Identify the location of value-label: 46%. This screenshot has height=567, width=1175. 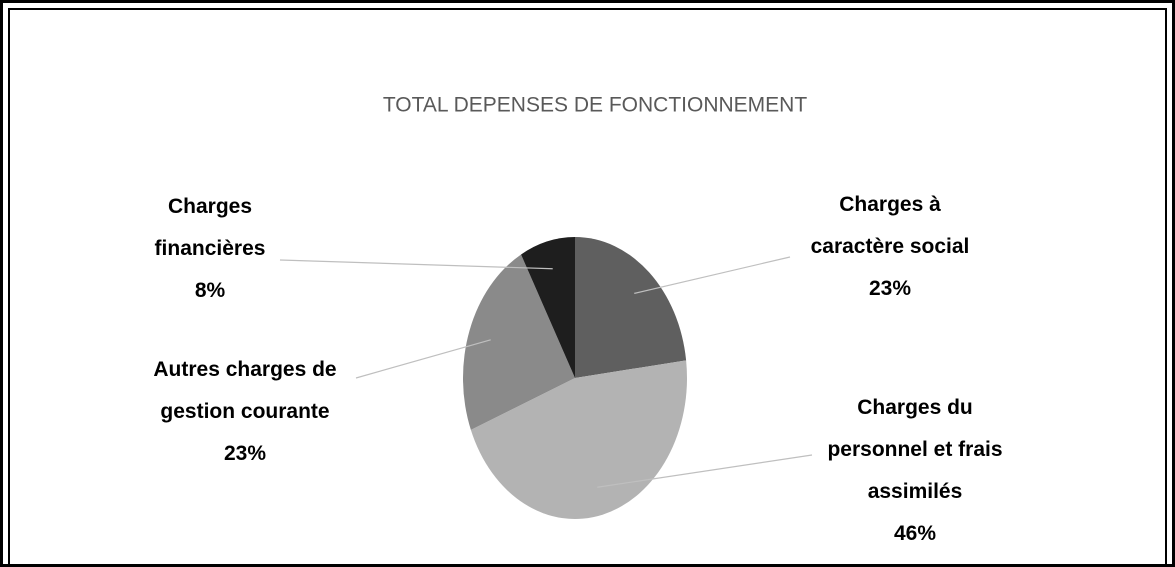
(915, 533).